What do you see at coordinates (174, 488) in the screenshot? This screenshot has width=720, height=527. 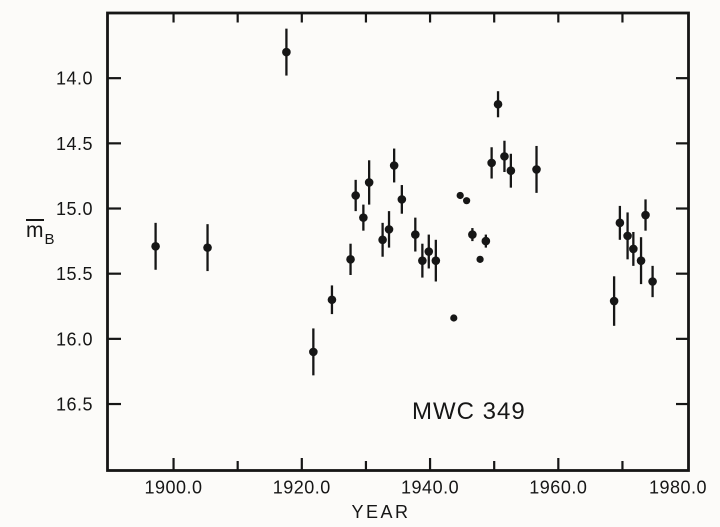 I see `x-tick-label: 1900.0` at bounding box center [174, 488].